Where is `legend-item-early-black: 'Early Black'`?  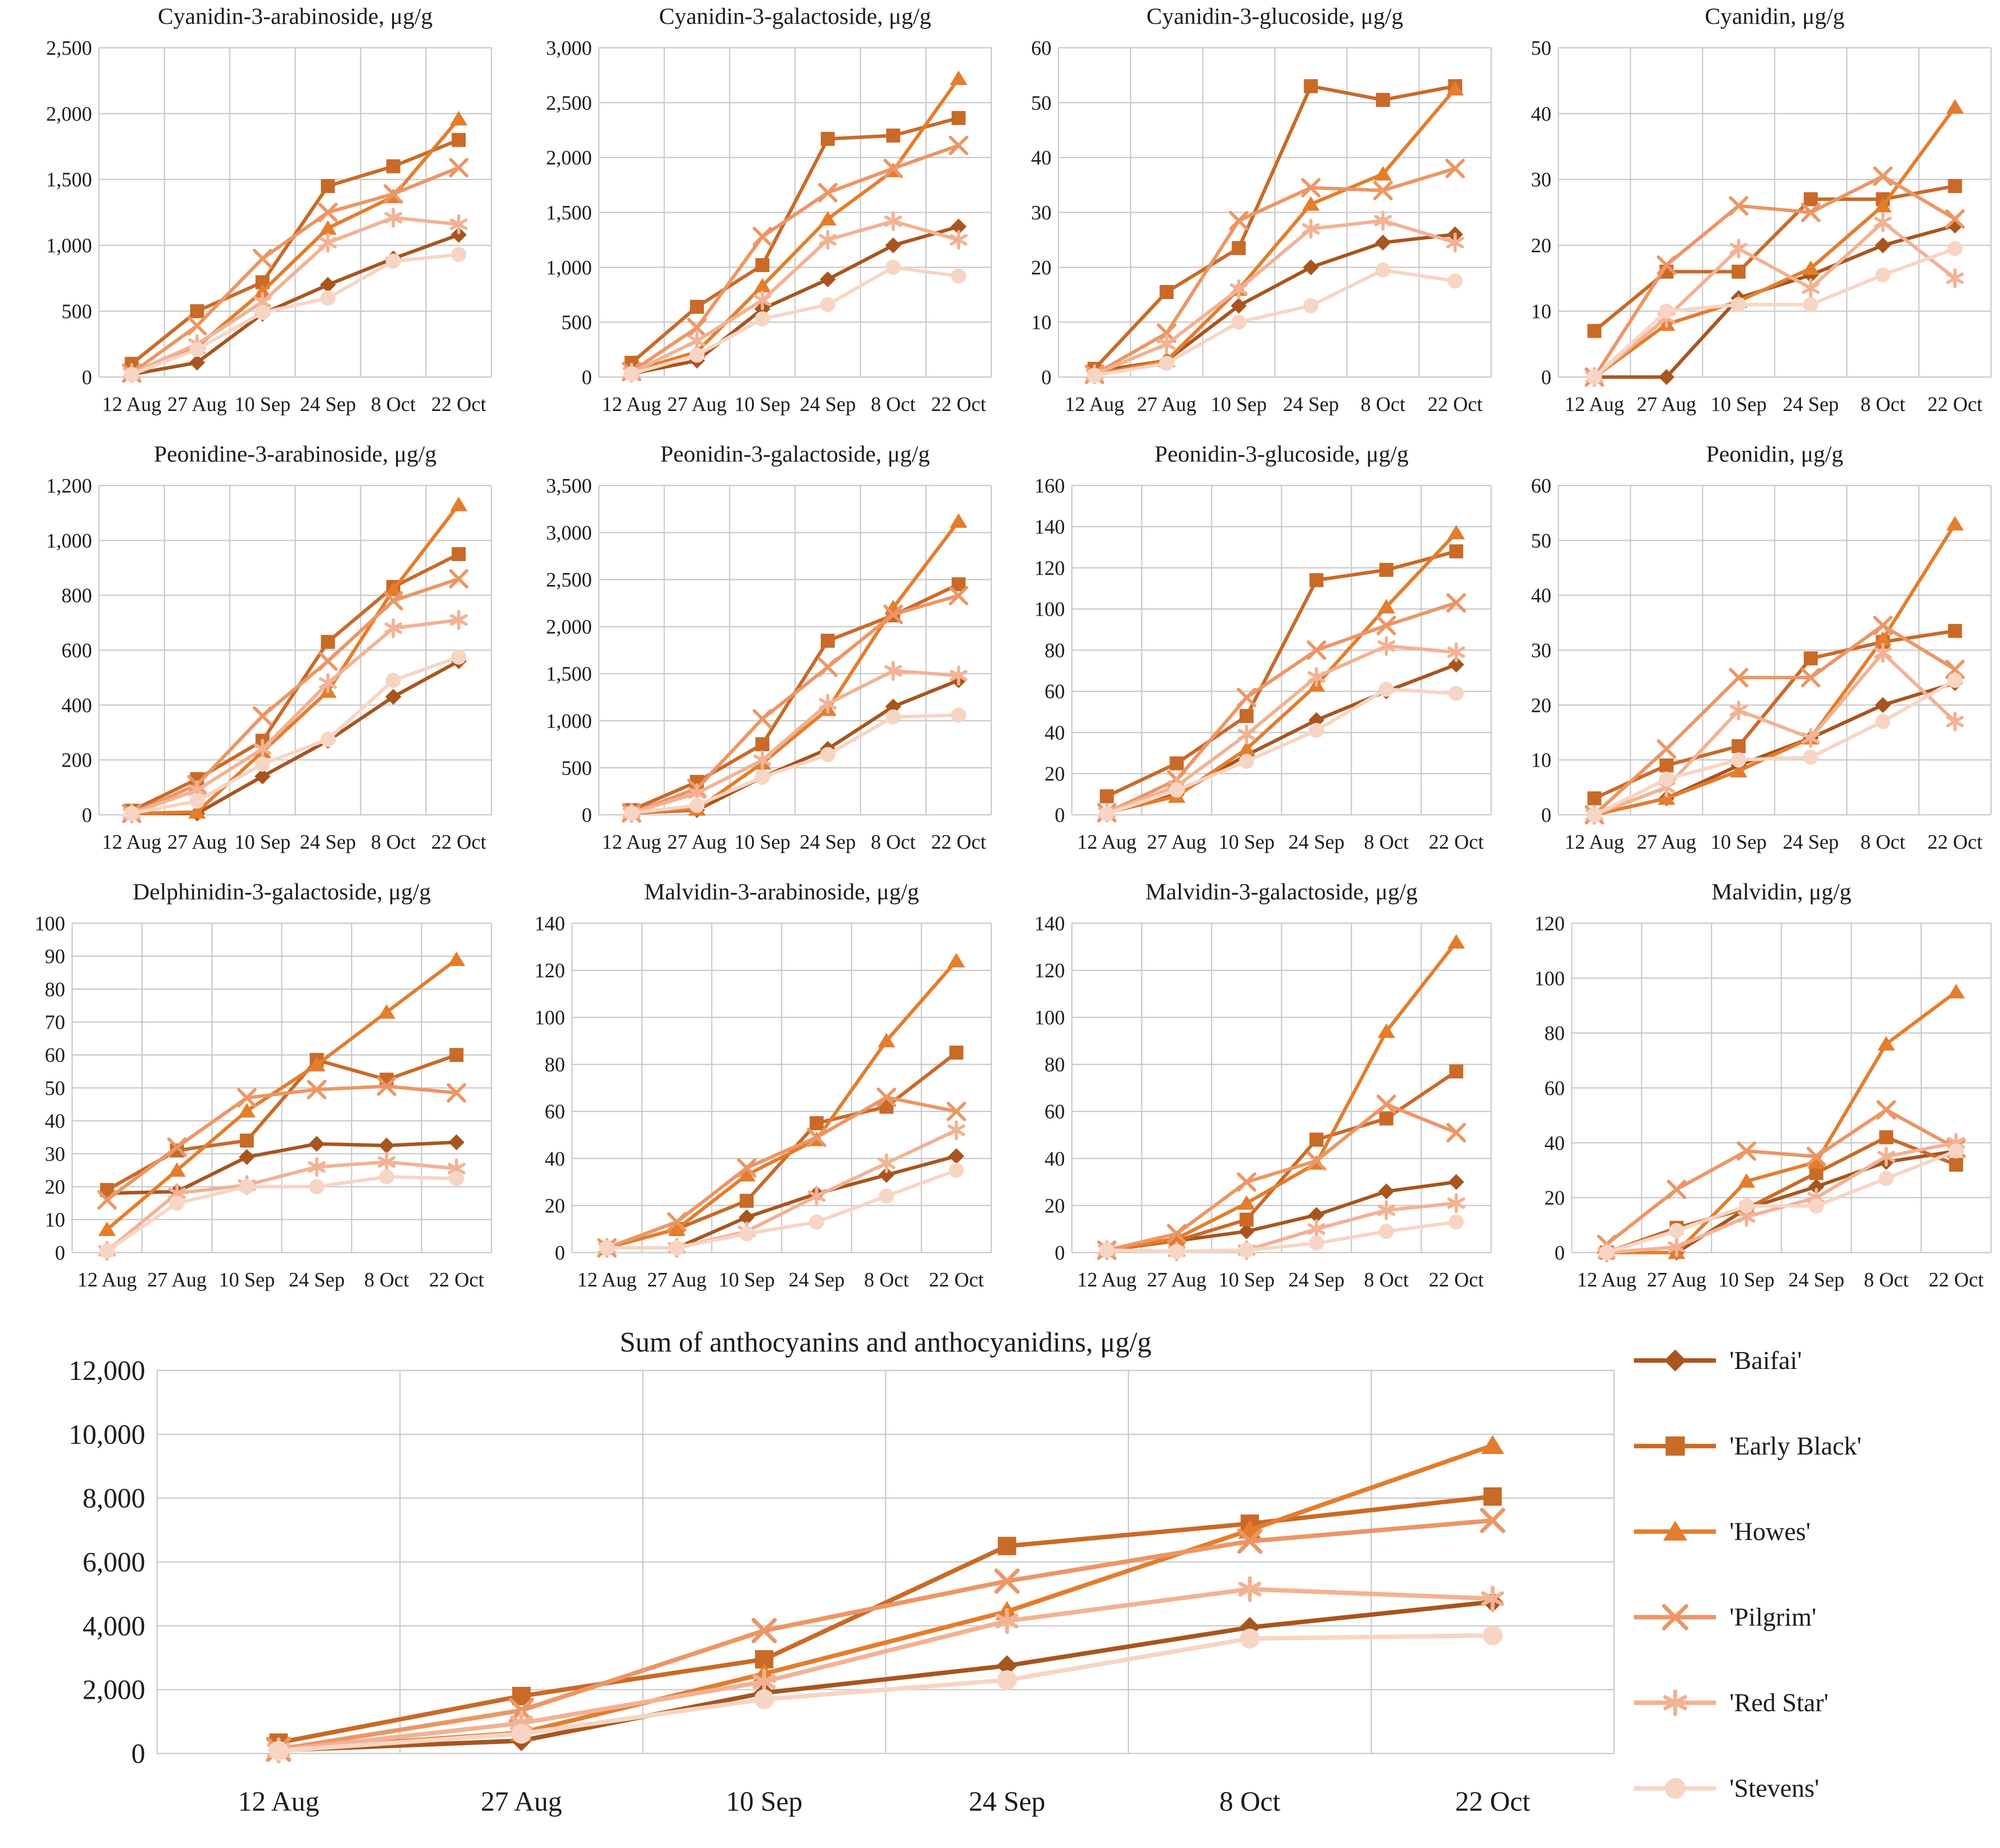
legend-item-early-black: 'Early Black' is located at coordinates (1815, 1446).